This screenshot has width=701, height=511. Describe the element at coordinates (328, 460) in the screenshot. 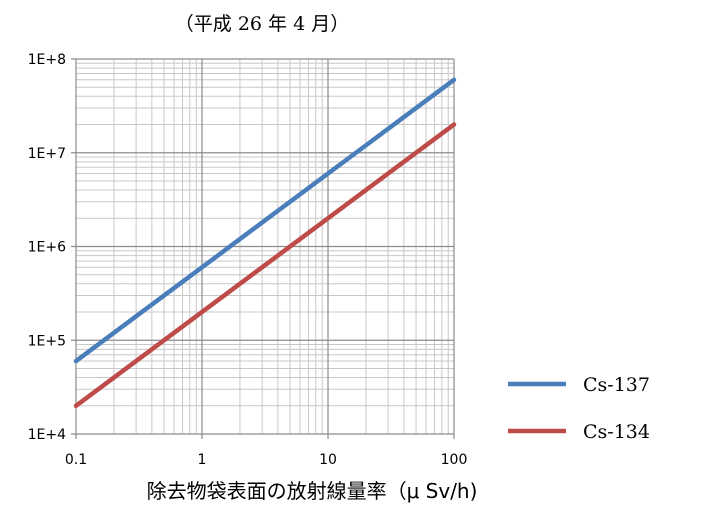

I see `x-tick-label: 10` at that location.